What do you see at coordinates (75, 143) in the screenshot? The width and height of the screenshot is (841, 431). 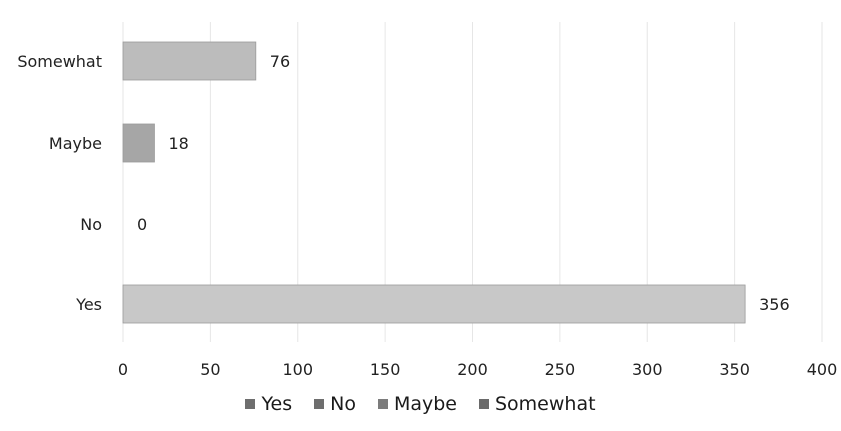 I see `category-label-maybe: Maybe` at bounding box center [75, 143].